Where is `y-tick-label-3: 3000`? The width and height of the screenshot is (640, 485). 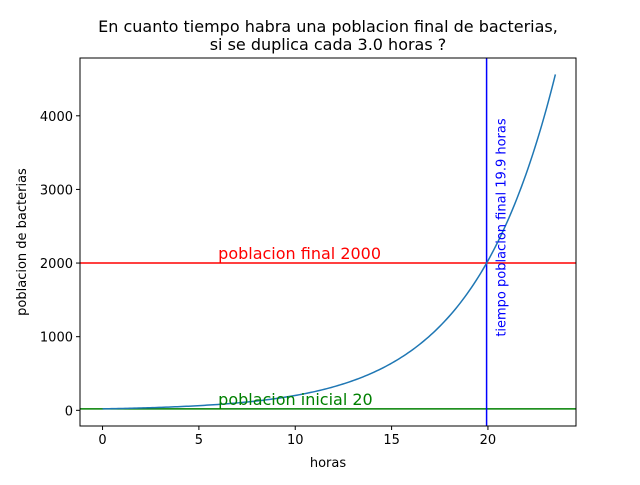 y-tick-label-3: 3000 is located at coordinates (56, 190).